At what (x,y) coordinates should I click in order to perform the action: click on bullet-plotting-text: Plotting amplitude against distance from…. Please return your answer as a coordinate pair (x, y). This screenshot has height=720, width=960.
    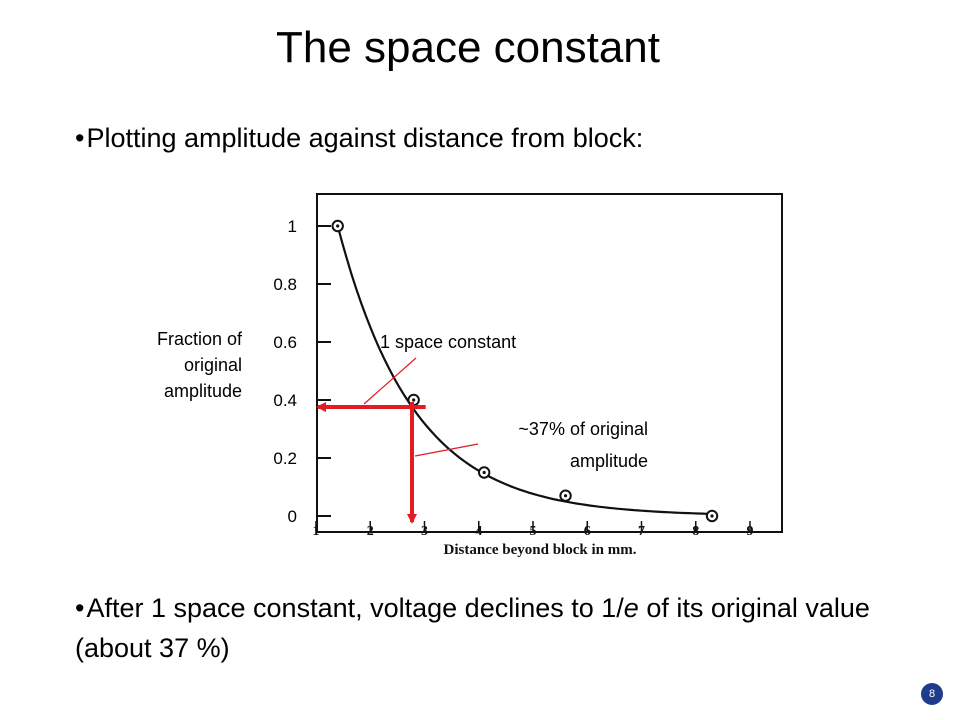
    Looking at the image, I should click on (365, 138).